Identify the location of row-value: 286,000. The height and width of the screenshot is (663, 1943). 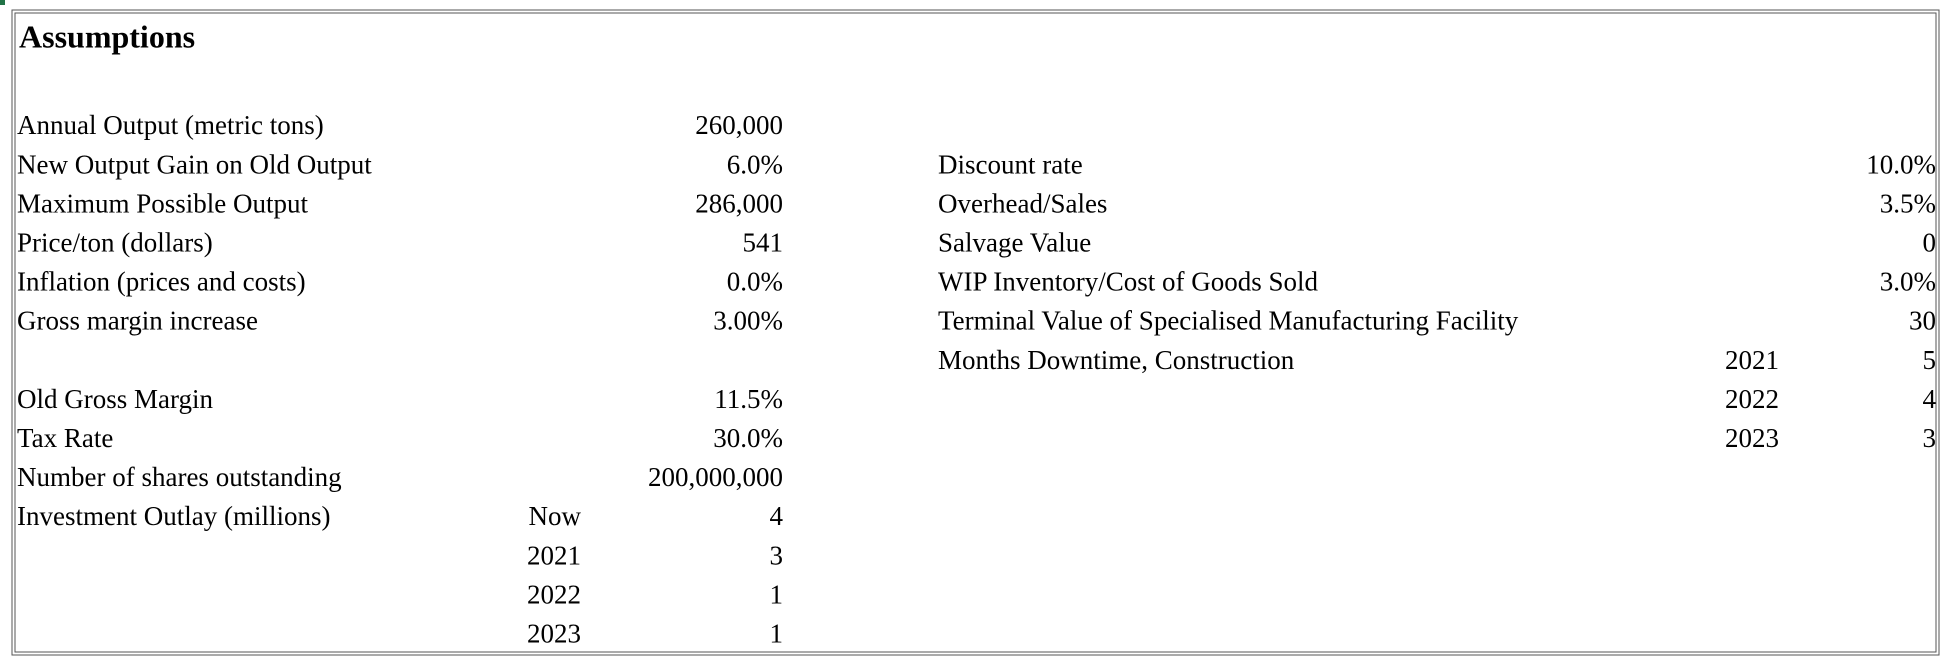
(739, 203).